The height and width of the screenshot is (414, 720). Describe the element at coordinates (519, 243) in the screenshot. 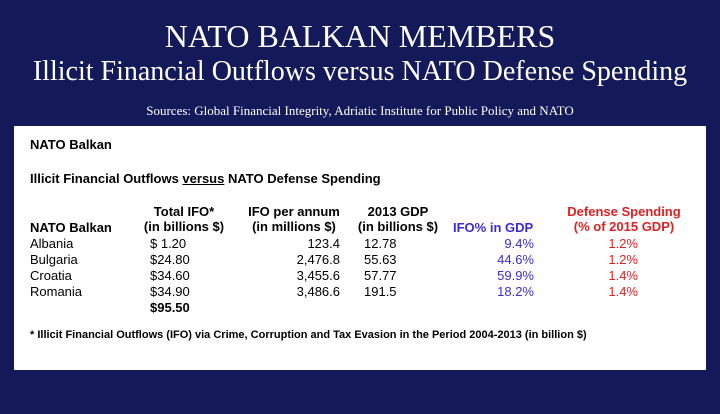

I see `row-ifo-pct: 9.4%` at that location.